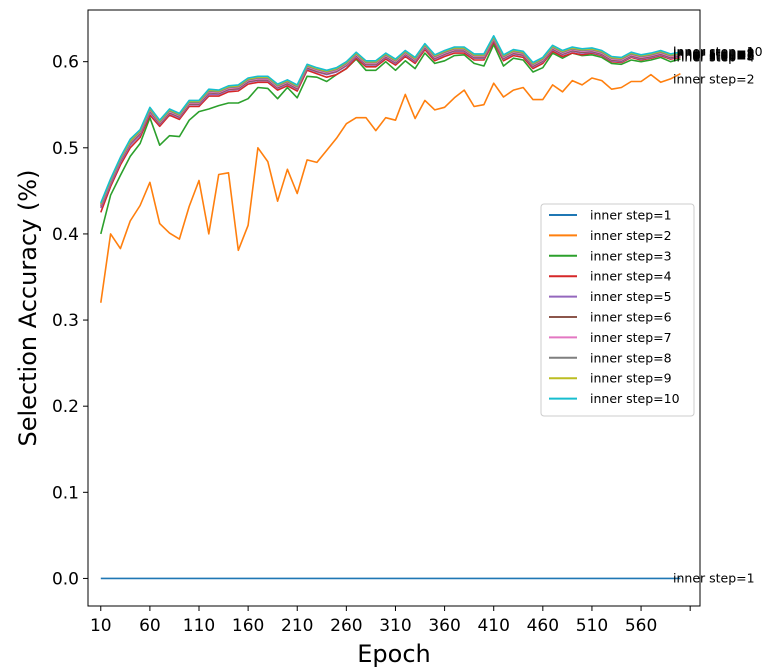  I want to click on y-tick-label: 0.5, so click(65, 149).